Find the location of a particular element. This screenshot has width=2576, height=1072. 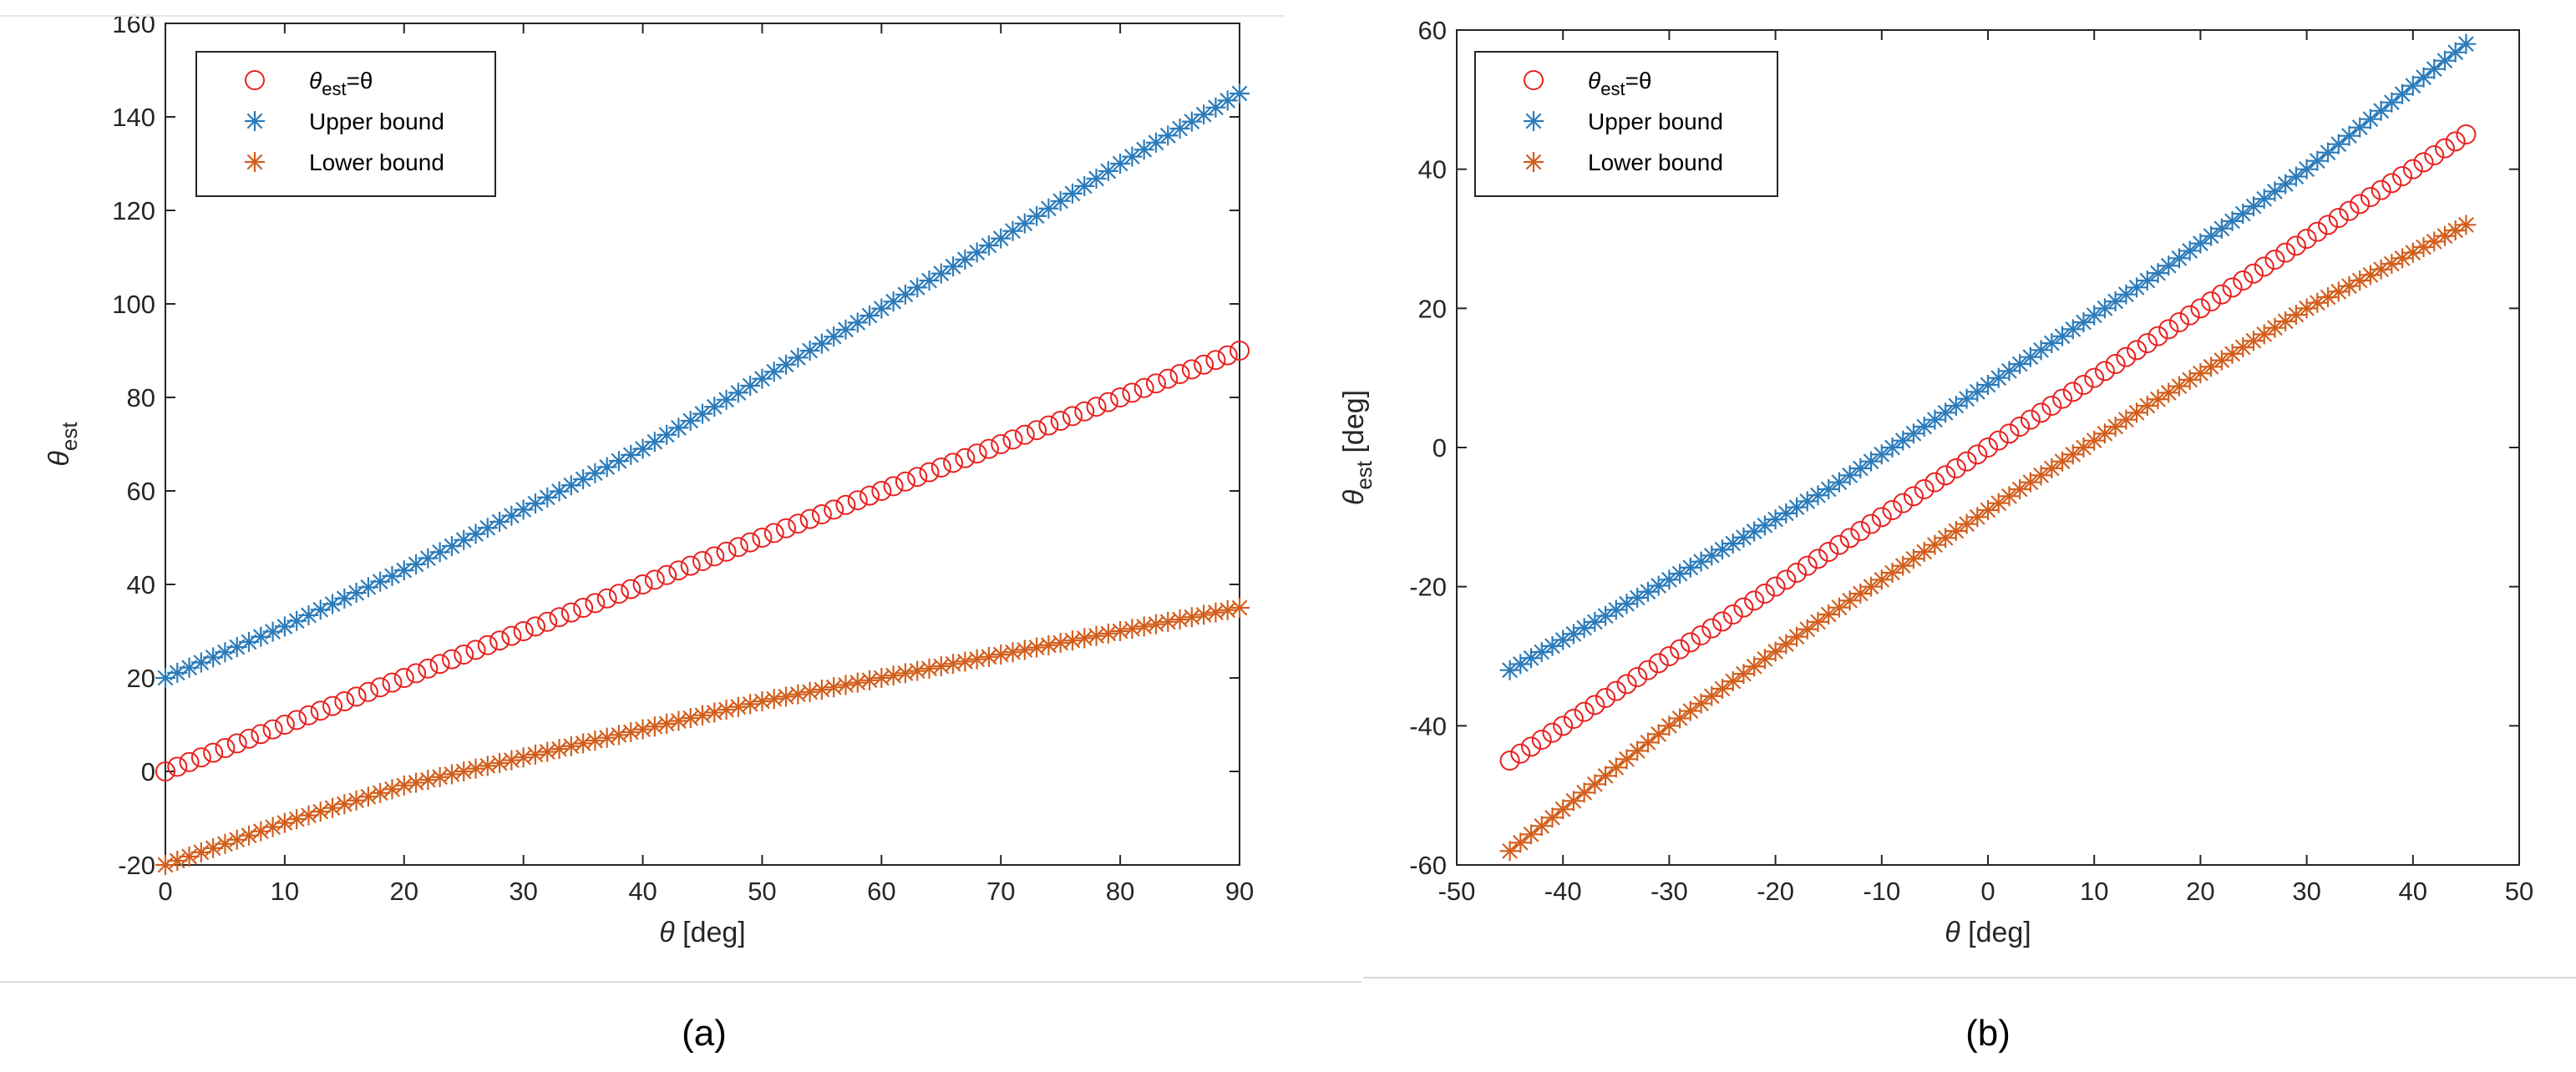

x-tick-label: 80 is located at coordinates (1120, 891).